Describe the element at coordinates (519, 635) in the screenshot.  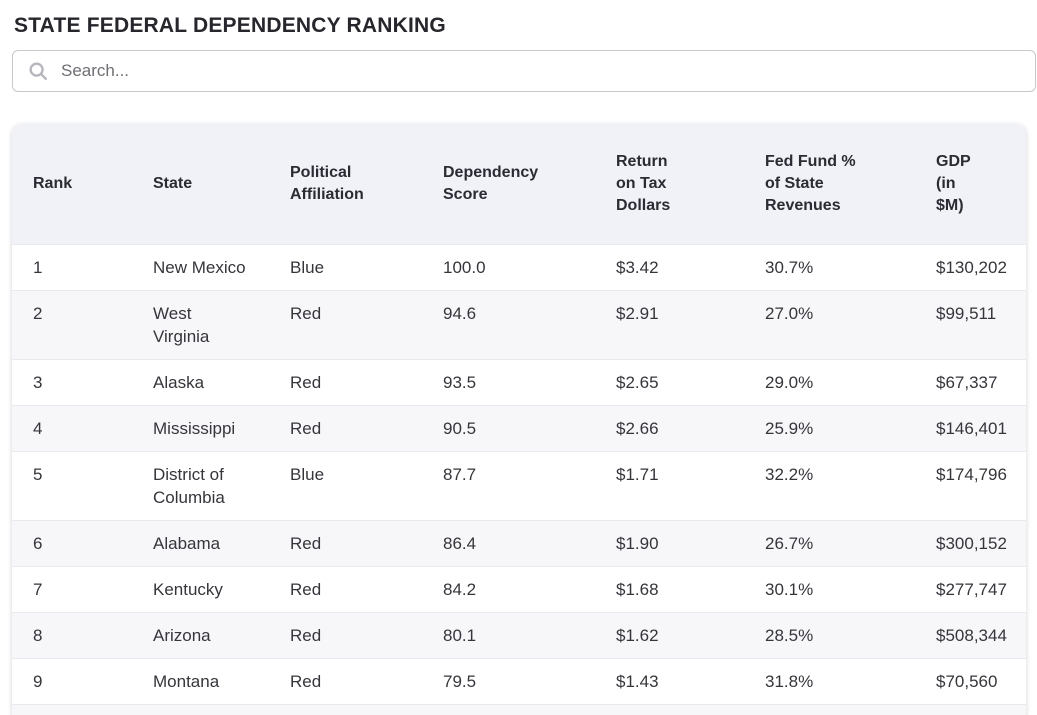
I see `table-row: 8 Arizona Red 80.1 $1.62 28.5% $508,344` at that location.